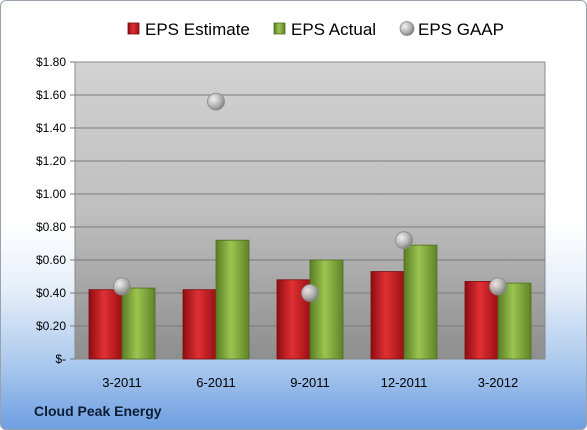 The width and height of the screenshot is (587, 430). What do you see at coordinates (51, 161) in the screenshot?
I see `y-tick-label: $1.20` at bounding box center [51, 161].